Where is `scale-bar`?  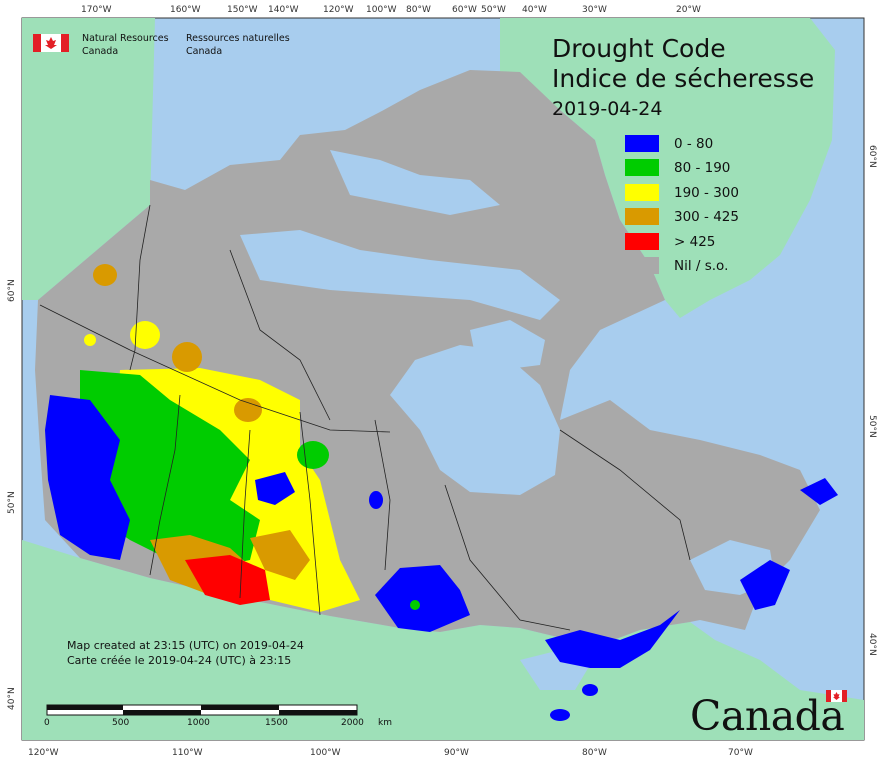 scale-bar is located at coordinates (202, 710).